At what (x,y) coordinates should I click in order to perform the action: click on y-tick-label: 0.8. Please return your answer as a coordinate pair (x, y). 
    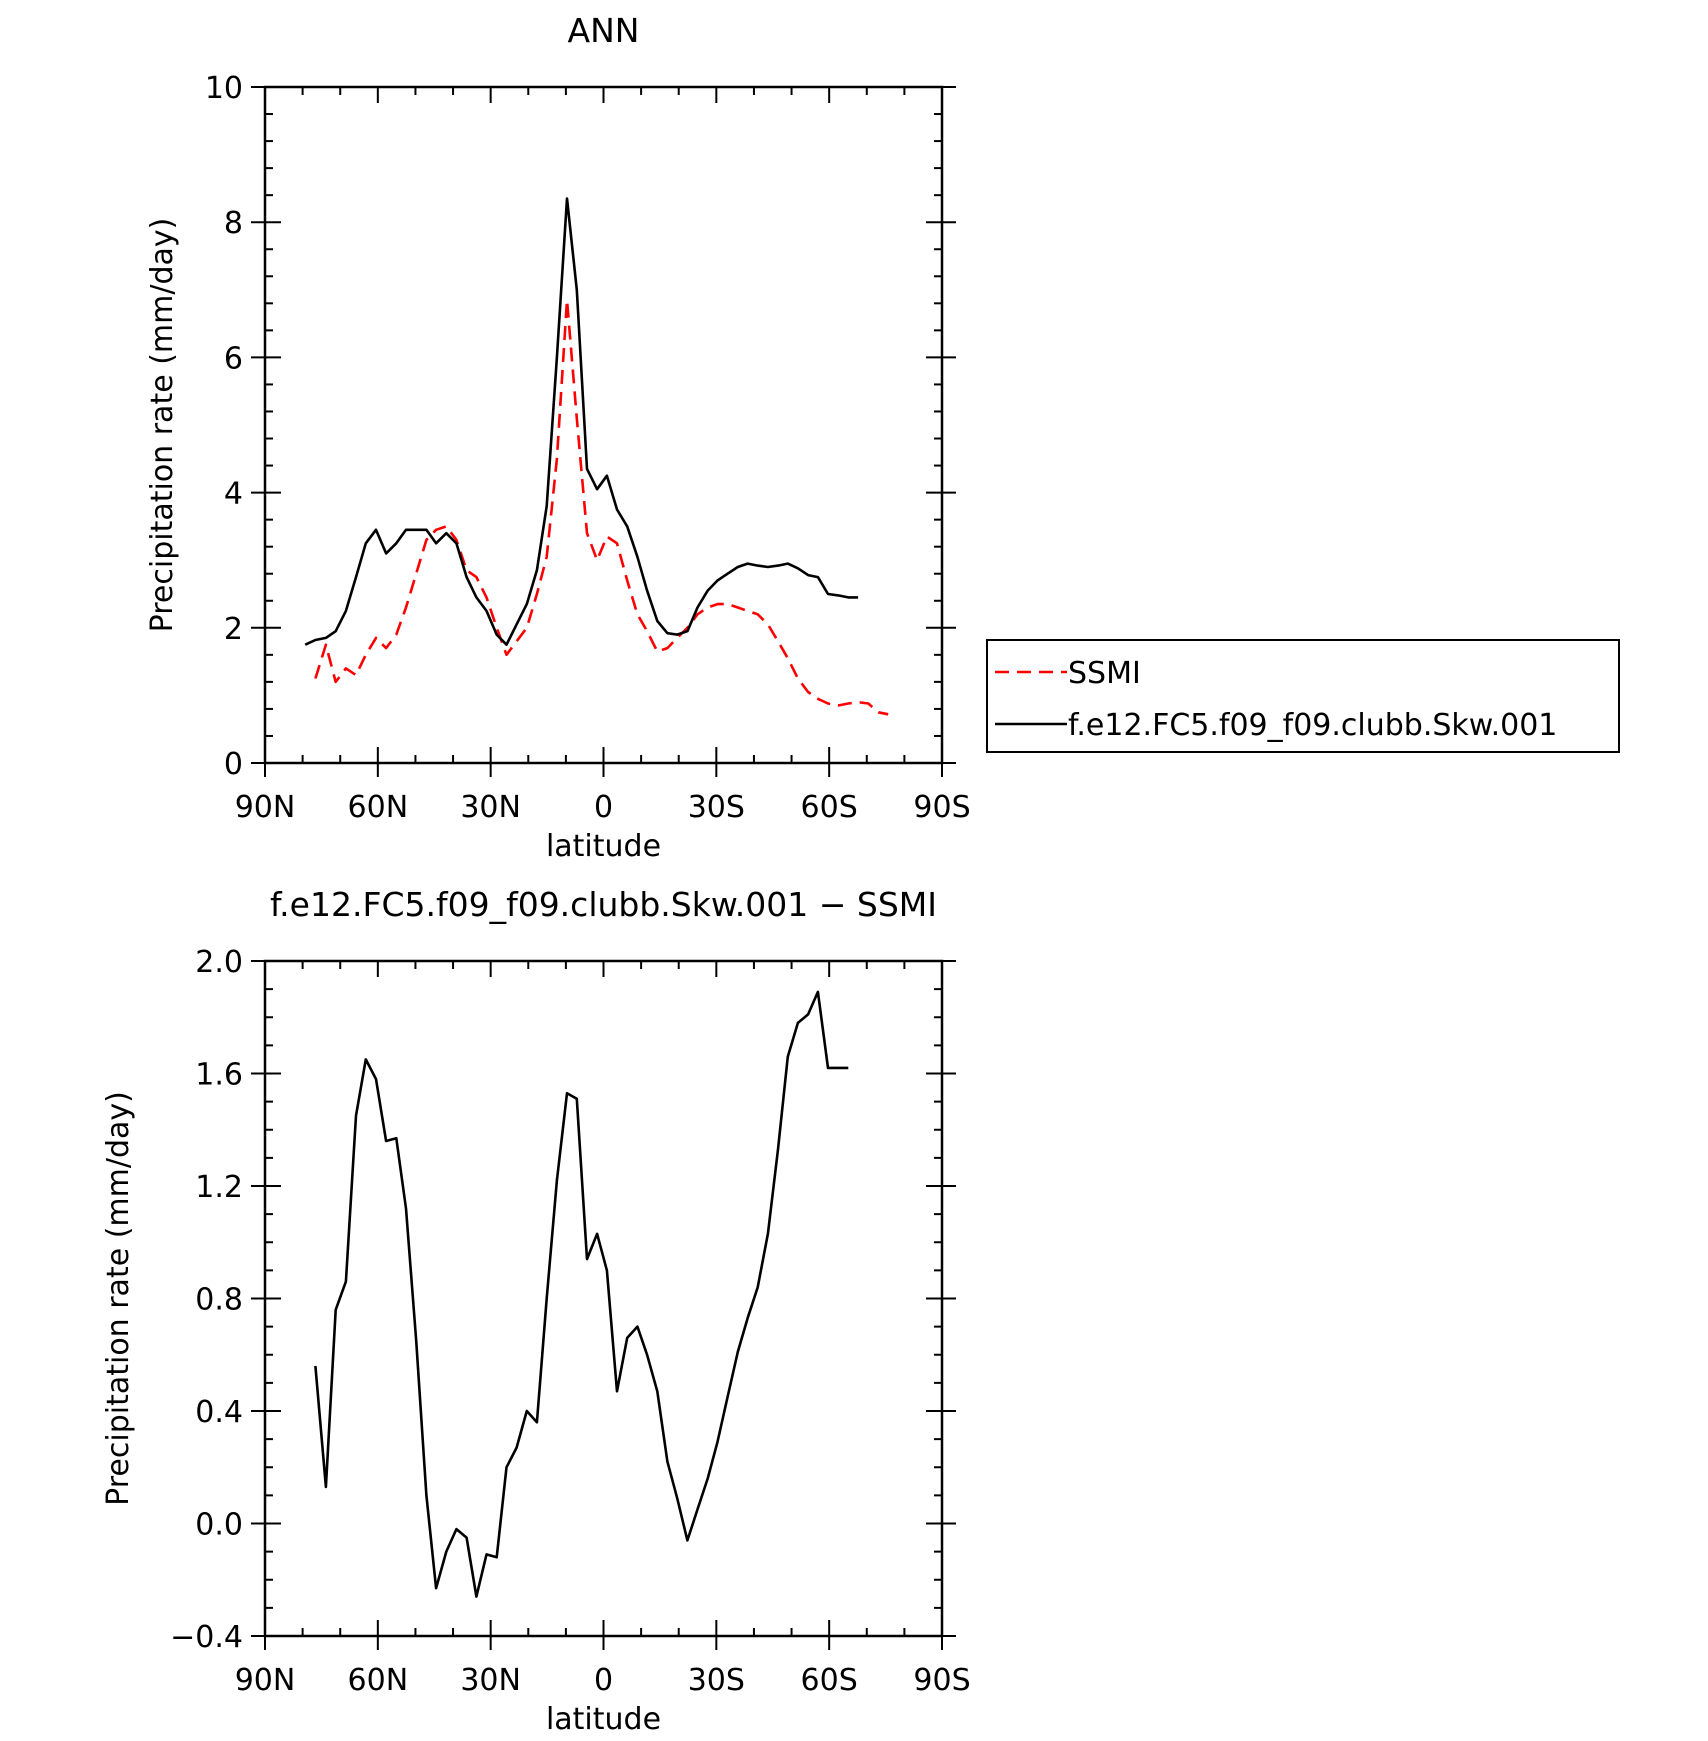
    Looking at the image, I should click on (219, 1300).